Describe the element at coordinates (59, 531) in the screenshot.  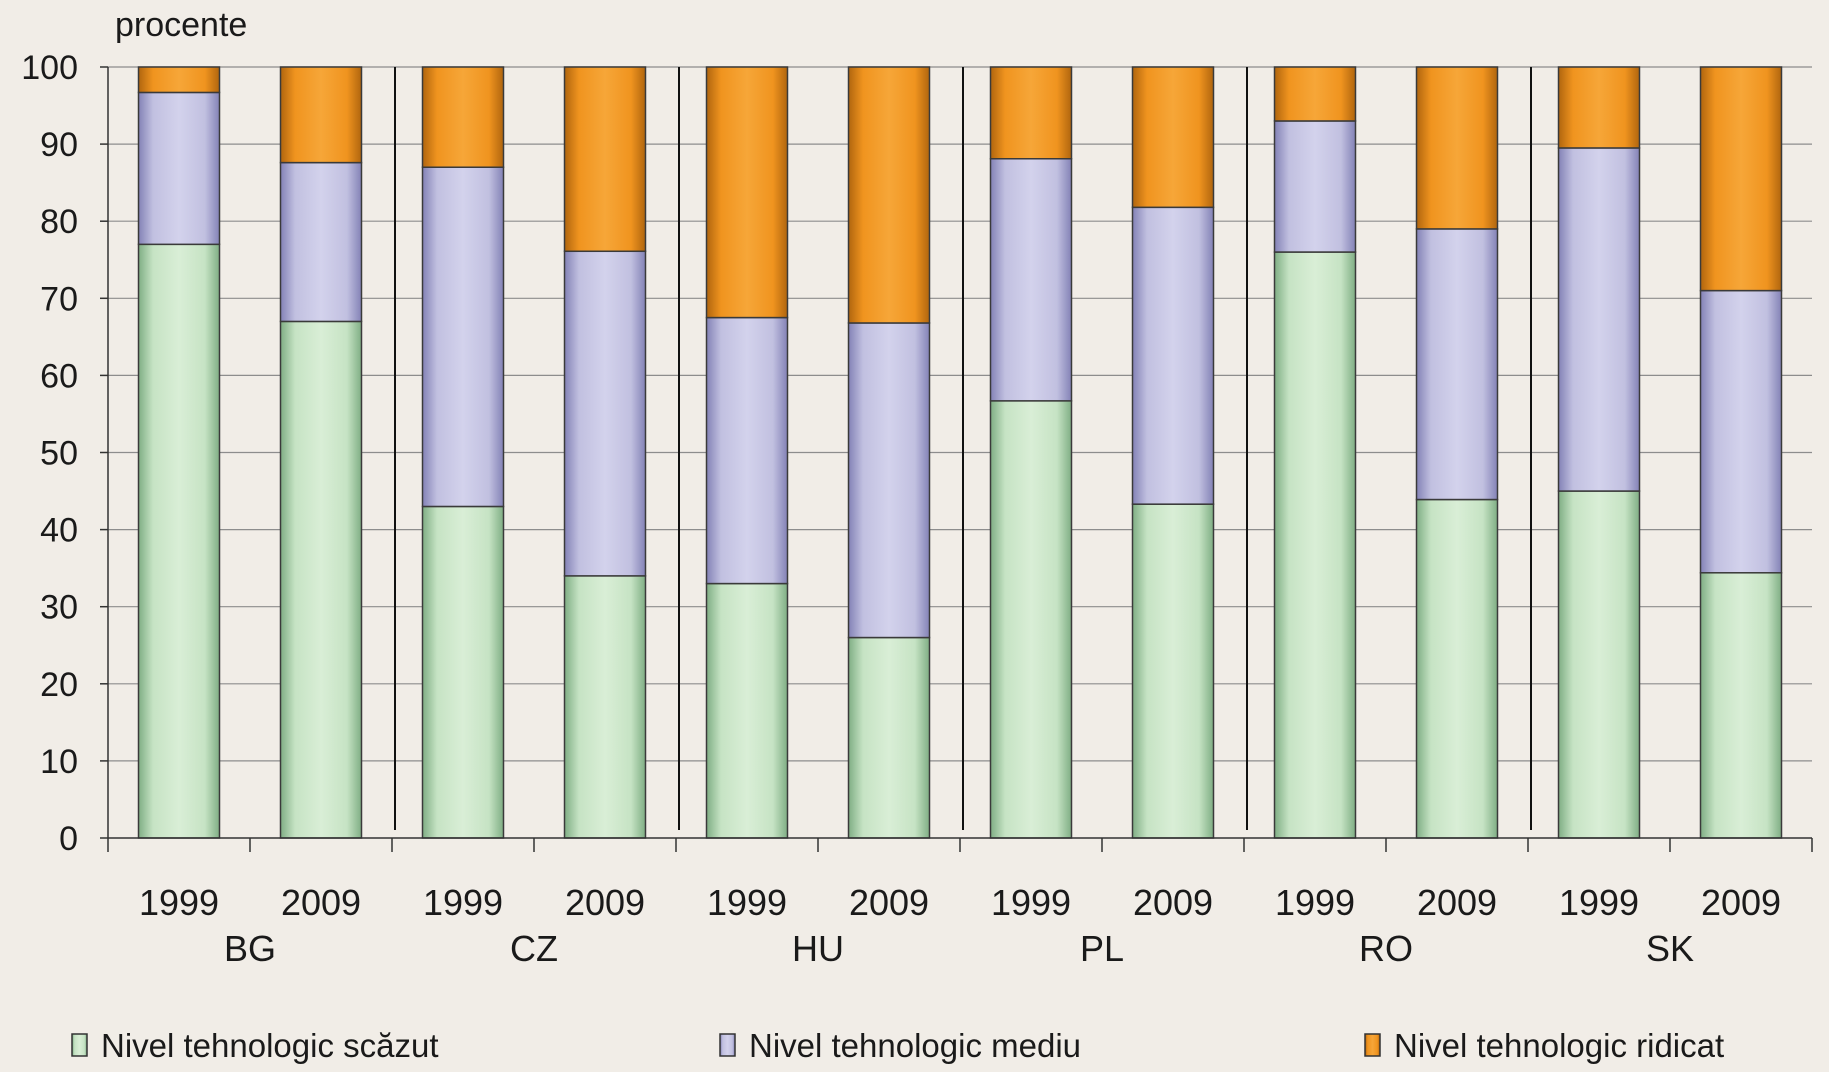
I see `y-tick-label: 40` at that location.